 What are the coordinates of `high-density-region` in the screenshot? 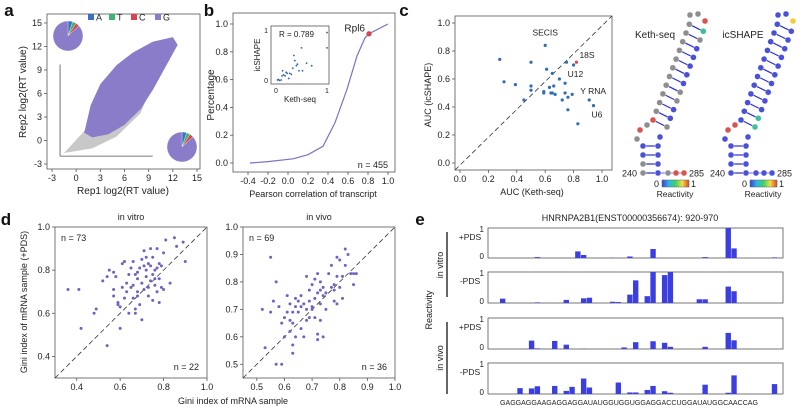 It's located at (131, 87).